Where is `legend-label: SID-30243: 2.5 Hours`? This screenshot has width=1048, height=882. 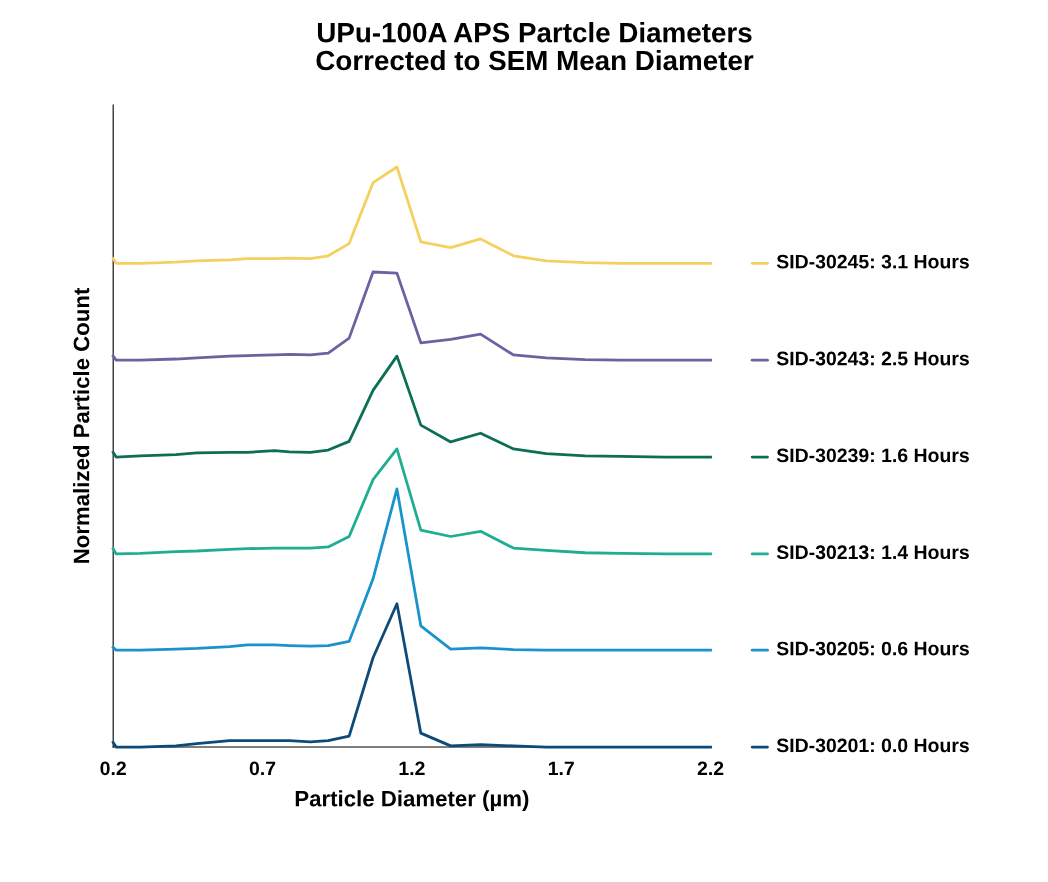 legend-label: SID-30243: 2.5 Hours is located at coordinates (872, 358).